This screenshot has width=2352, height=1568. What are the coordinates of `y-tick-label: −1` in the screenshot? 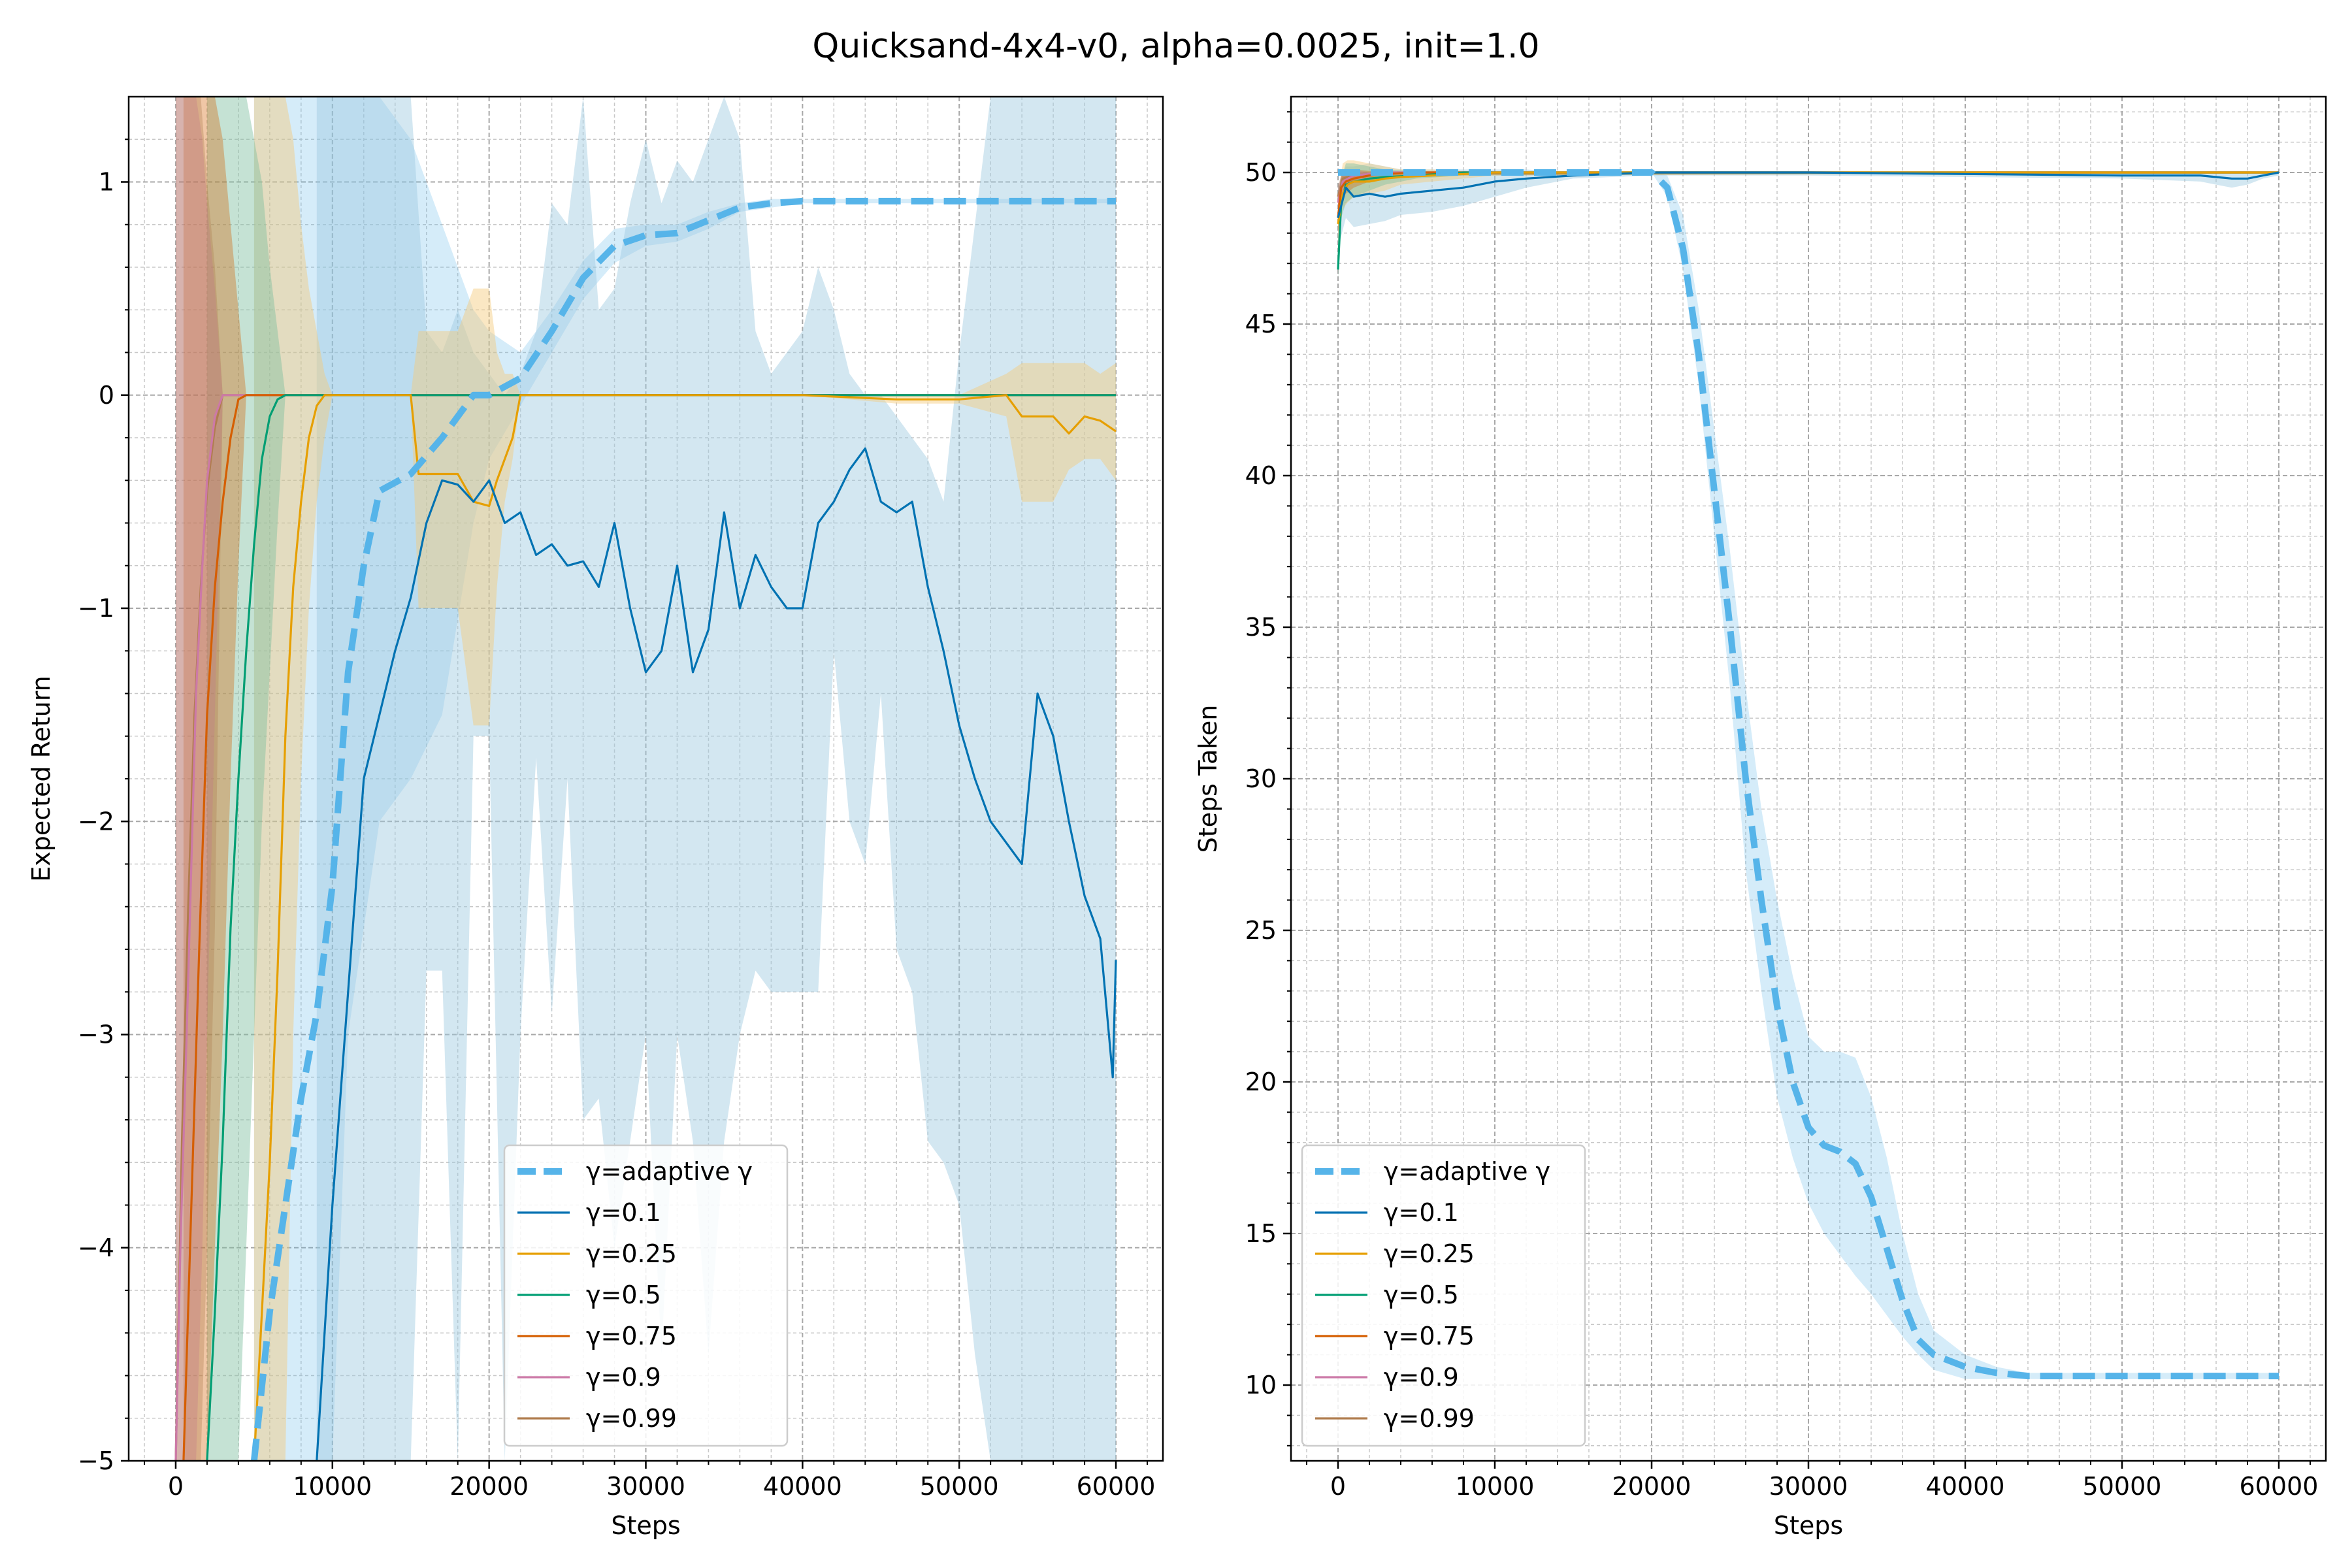 It's located at (96, 608).